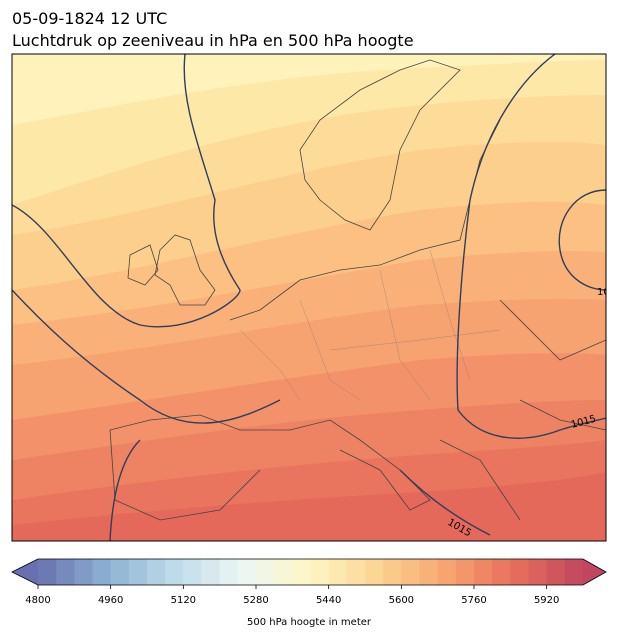 This screenshot has height=639, width=618. What do you see at coordinates (473, 600) in the screenshot?
I see `colorbar-tick-label: 5760` at bounding box center [473, 600].